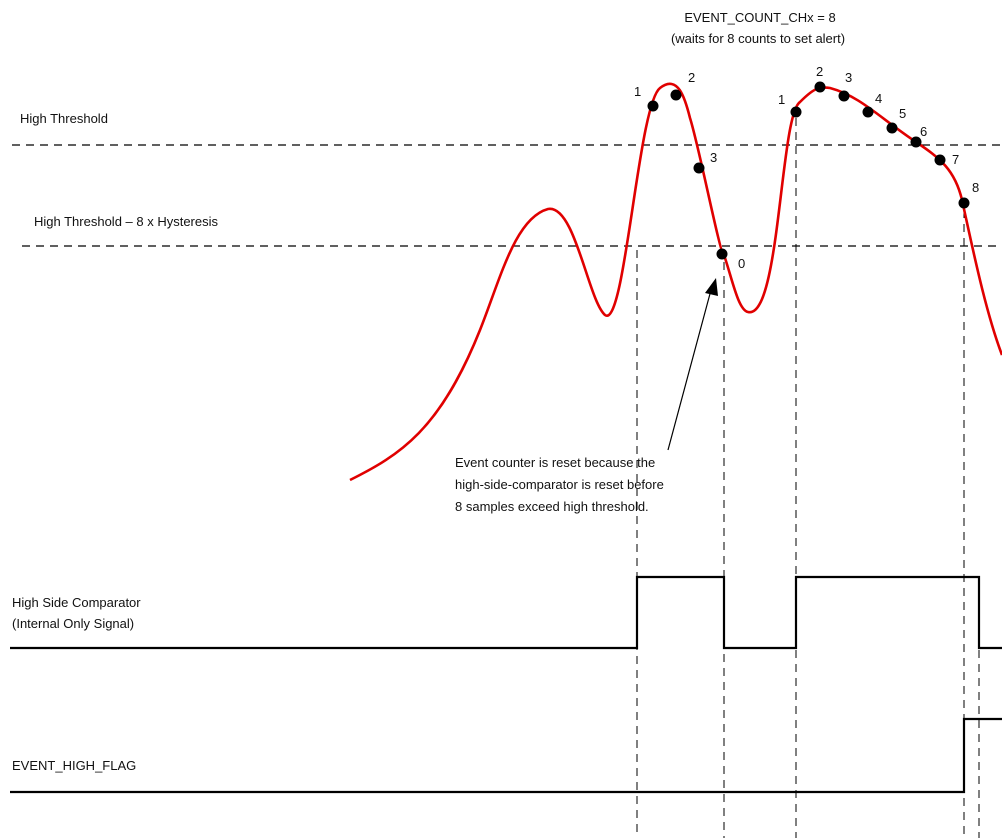 The image size is (1002, 838). Describe the element at coordinates (64, 118) in the screenshot. I see `high-threshold-label: High Threshold` at that location.